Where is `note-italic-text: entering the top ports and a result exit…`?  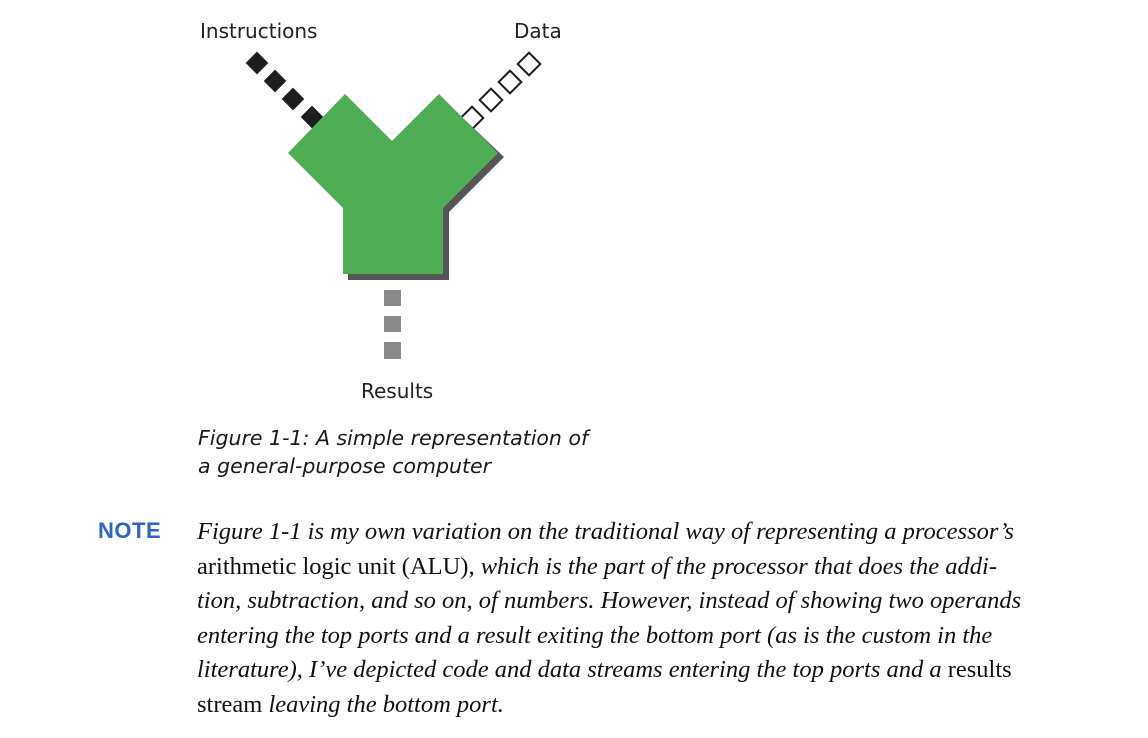
note-italic-text: entering the top ports and a result exit… is located at coordinates (595, 635).